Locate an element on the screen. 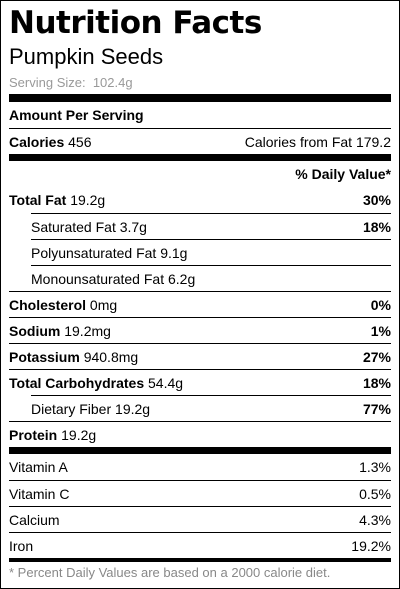  nutrient-amount: 940.8mg is located at coordinates (111, 357).